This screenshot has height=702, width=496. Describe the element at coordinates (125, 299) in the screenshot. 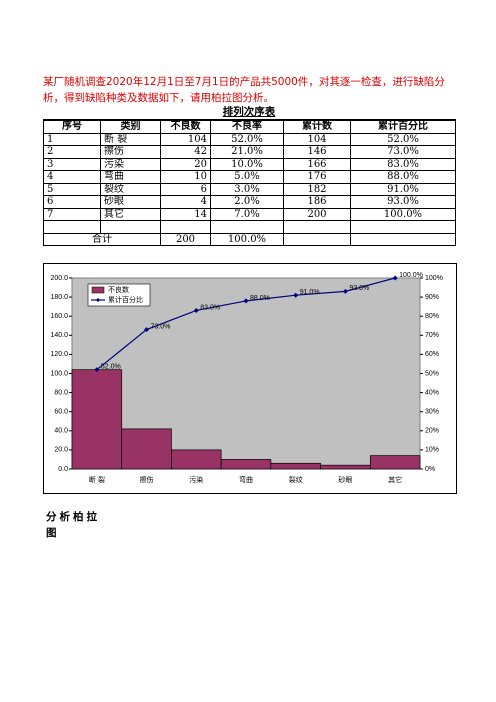

I see `legend-label: 累计百分比` at that location.